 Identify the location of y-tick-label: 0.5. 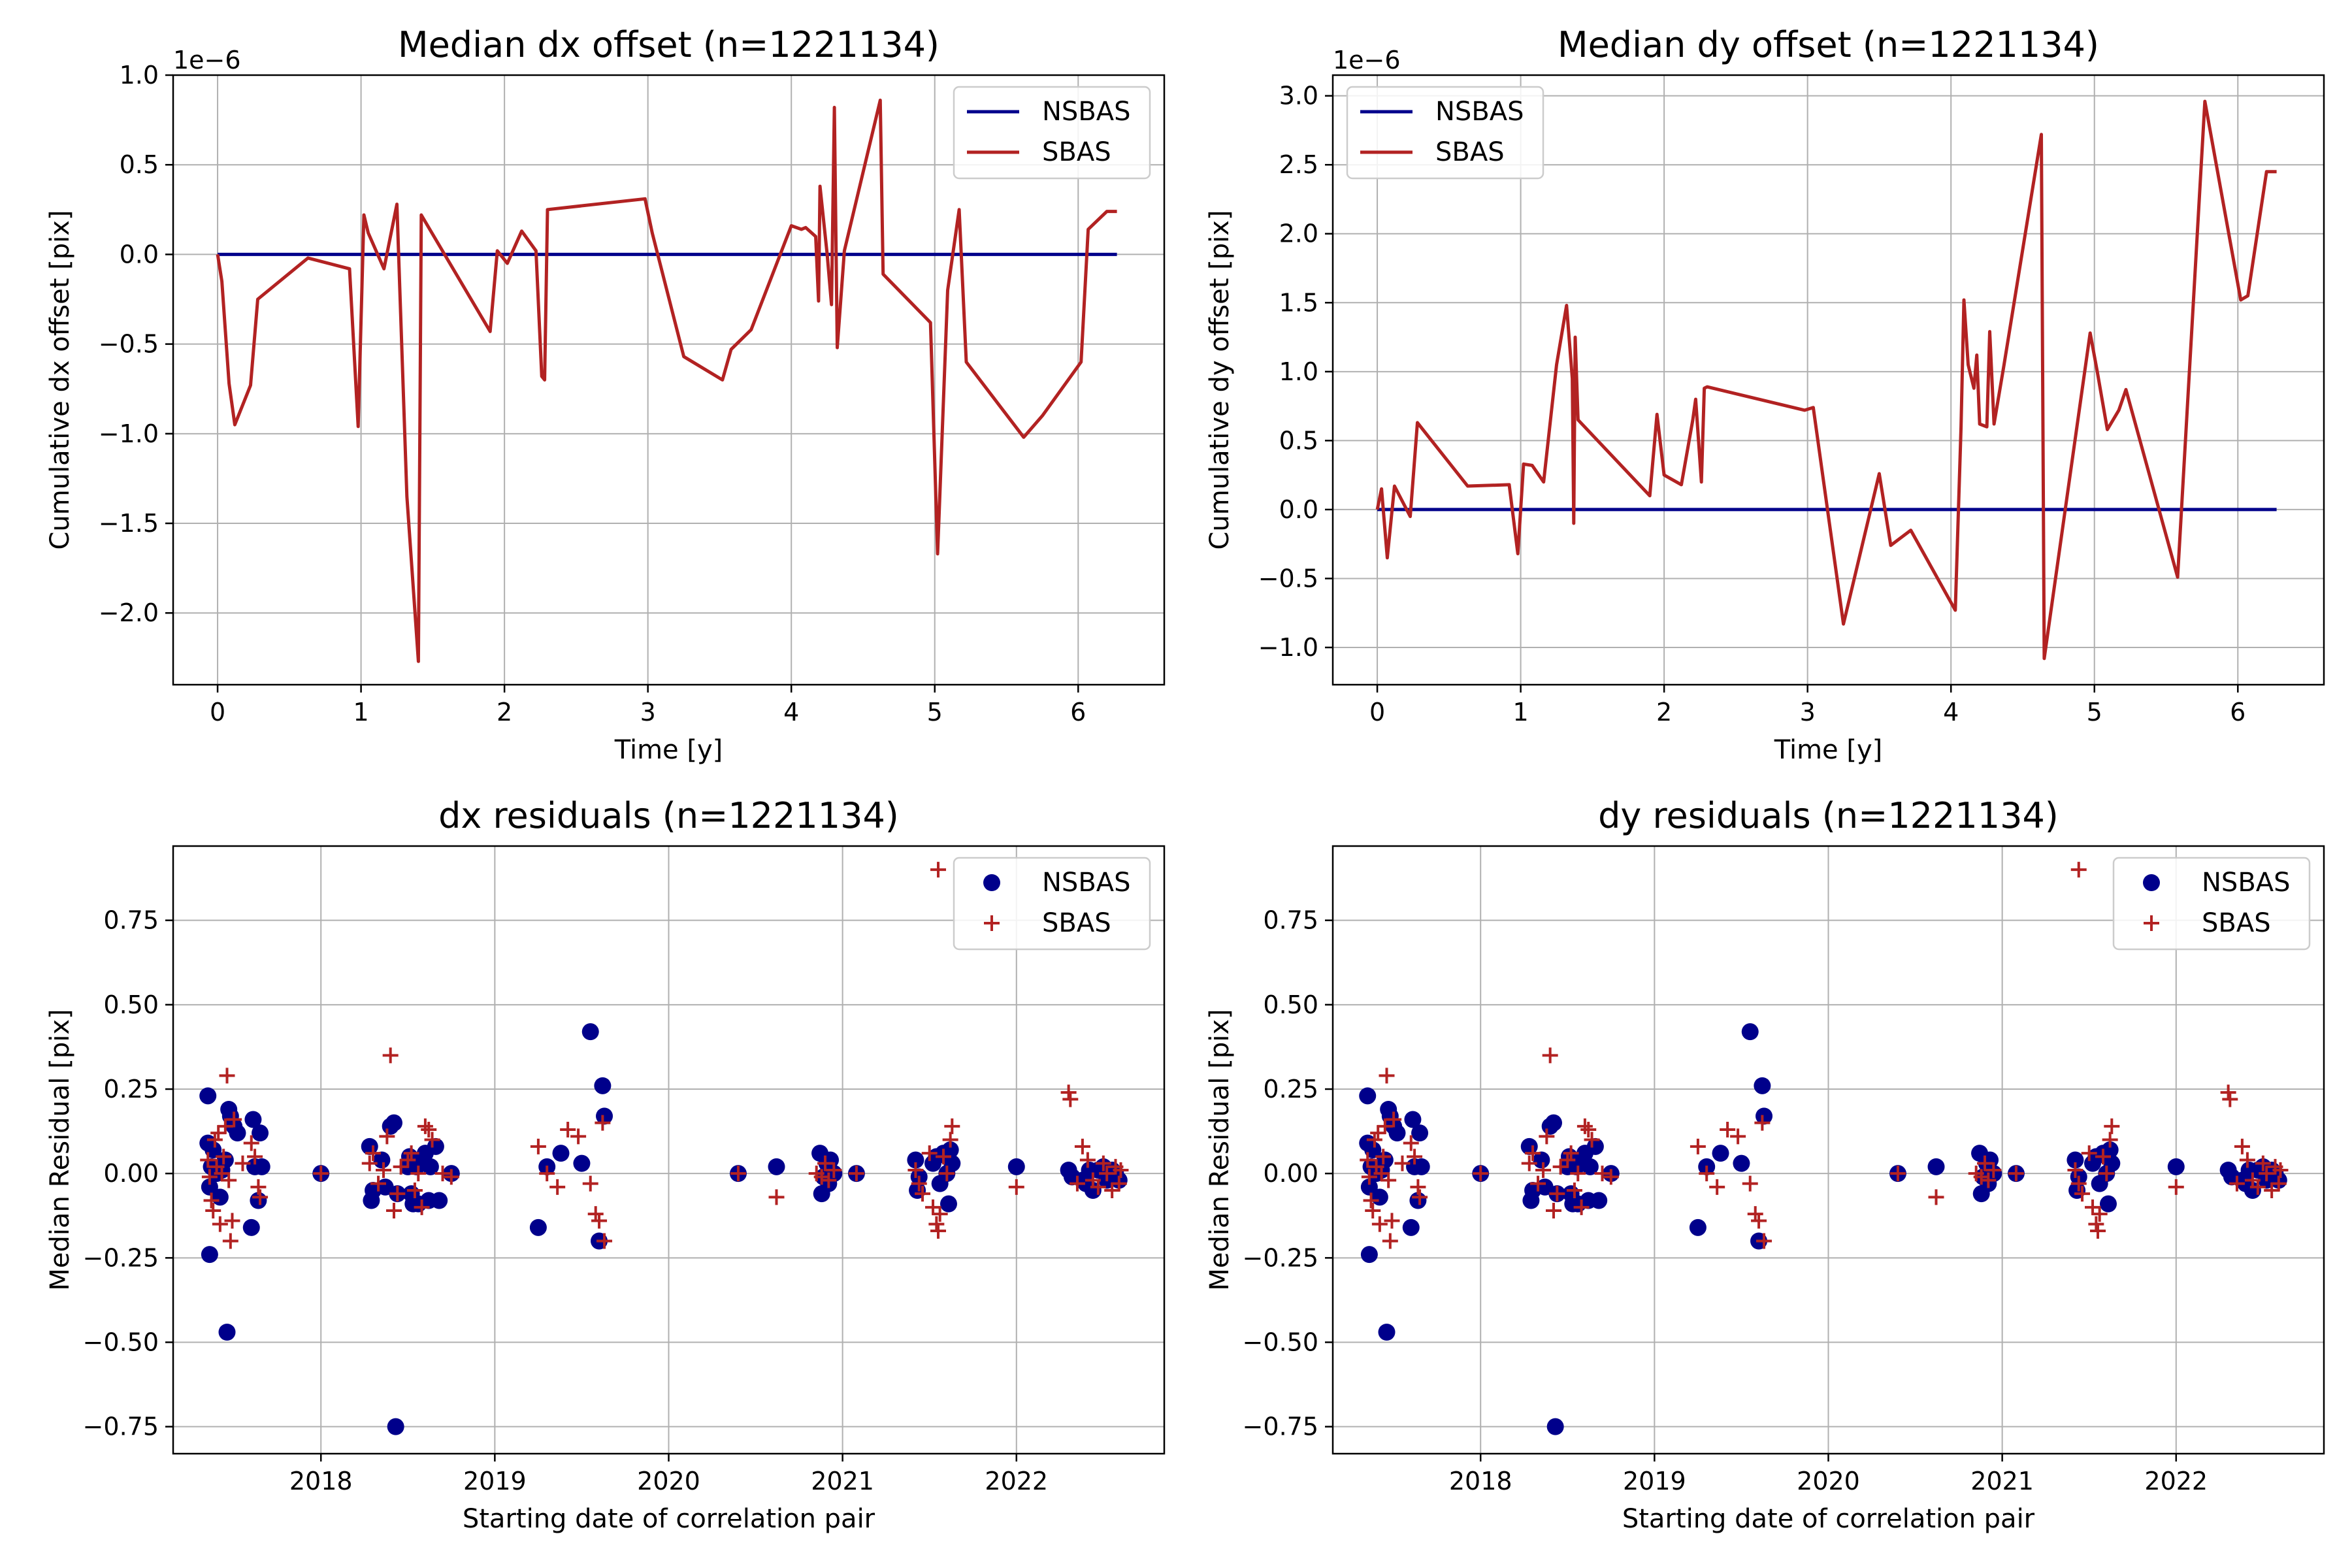
(1298, 440).